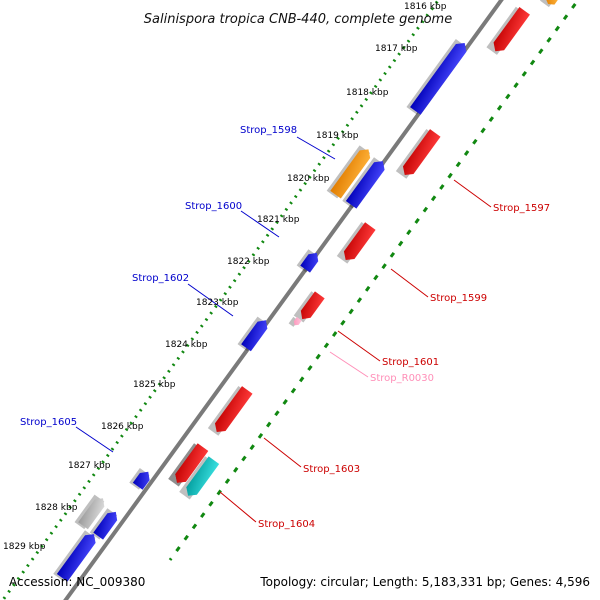 The image size is (600, 600). What do you see at coordinates (410, 362) in the screenshot?
I see `gene-label-strop-1601: Strop_1601` at bounding box center [410, 362].